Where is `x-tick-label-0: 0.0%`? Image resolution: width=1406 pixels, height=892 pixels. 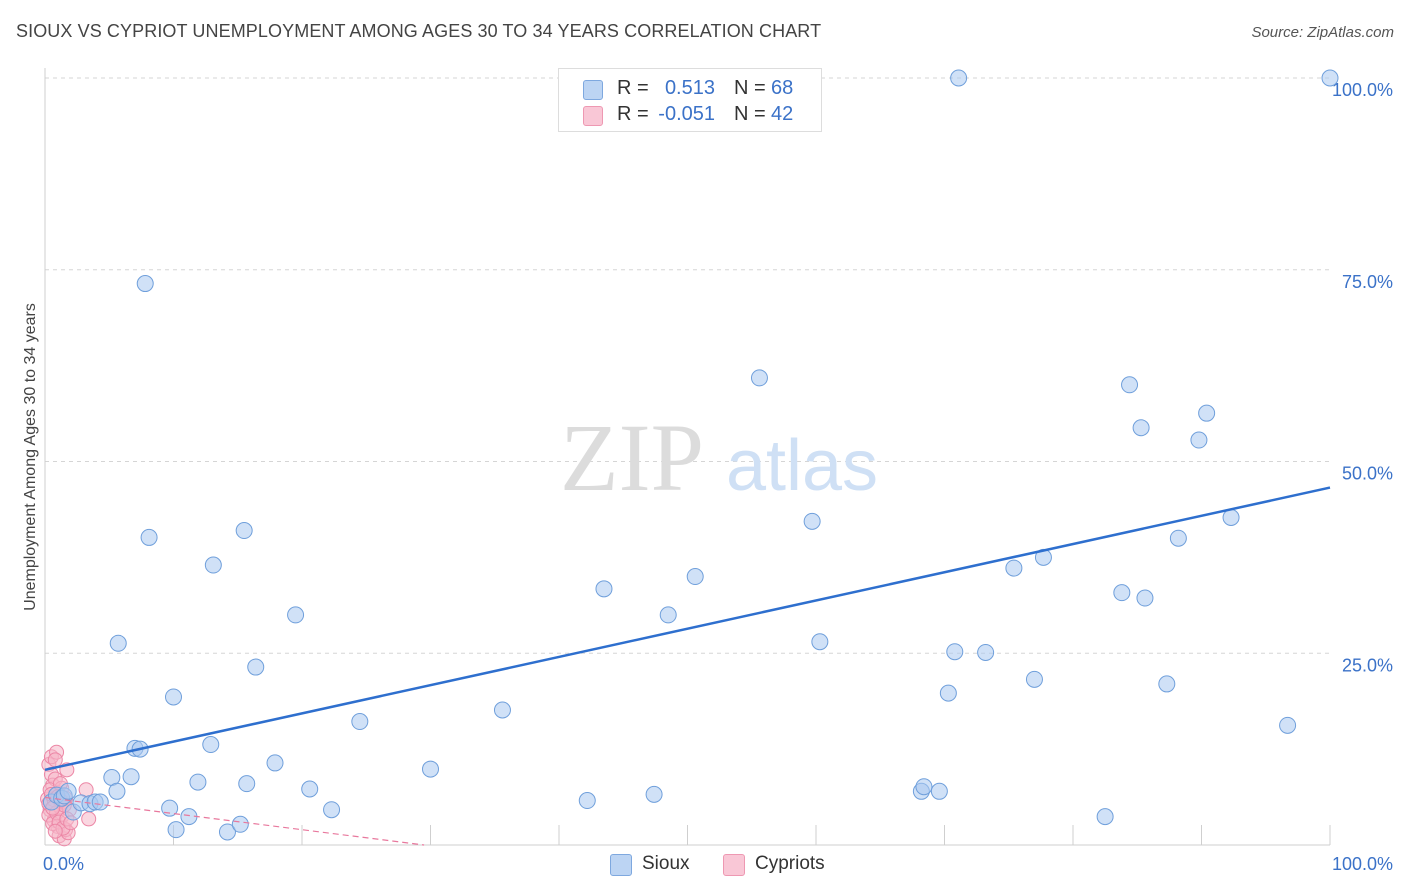
x-tick-label-0: 0.0% is located at coordinates (63, 864).